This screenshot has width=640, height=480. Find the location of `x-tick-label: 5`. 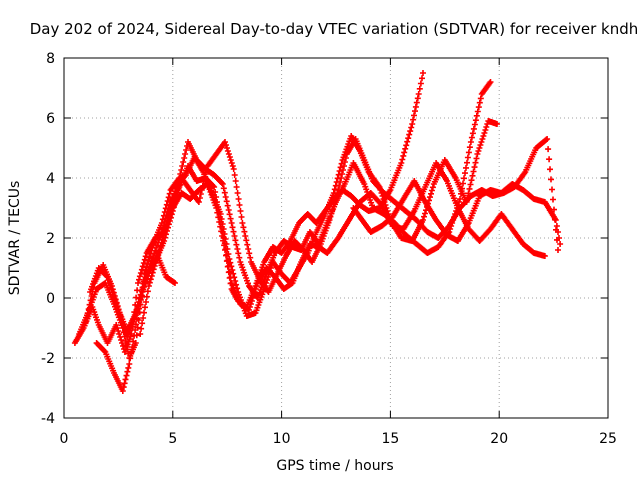

x-tick-label: 5 is located at coordinates (172, 439).